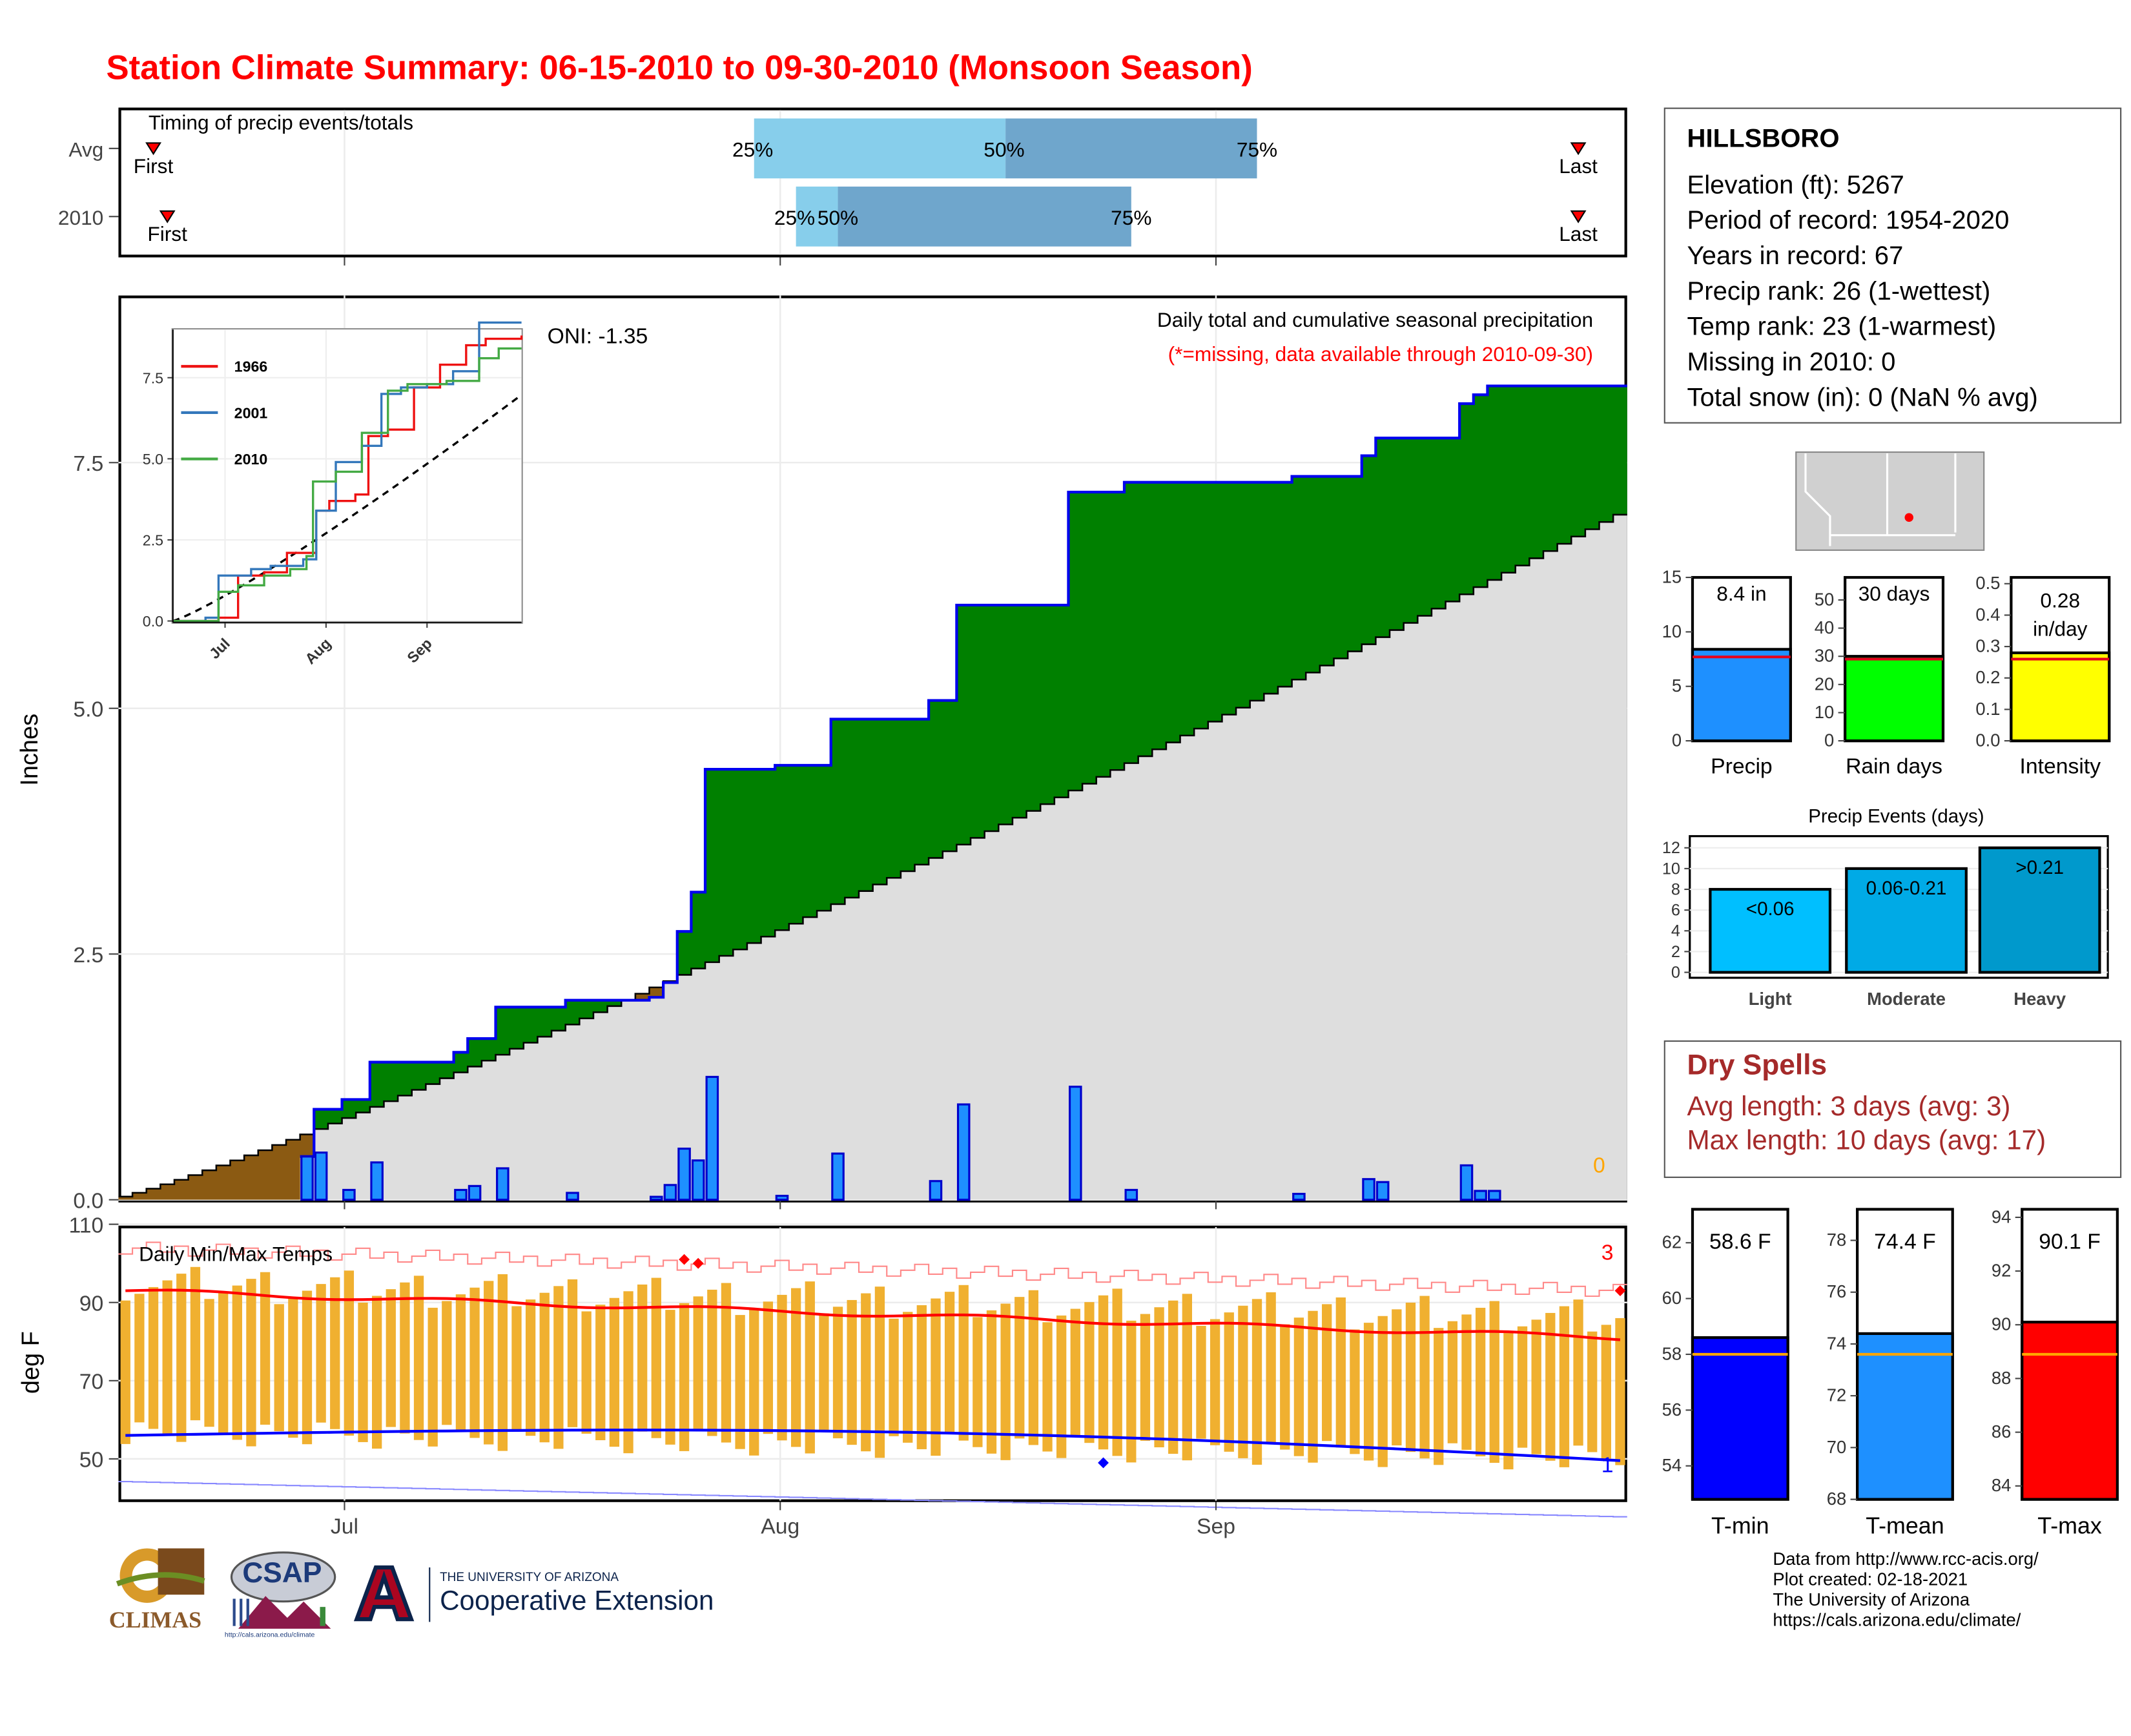 This screenshot has height=1736, width=2131. Describe the element at coordinates (1770, 909) in the screenshot. I see `events-bar-label-0: <0.06` at that location.